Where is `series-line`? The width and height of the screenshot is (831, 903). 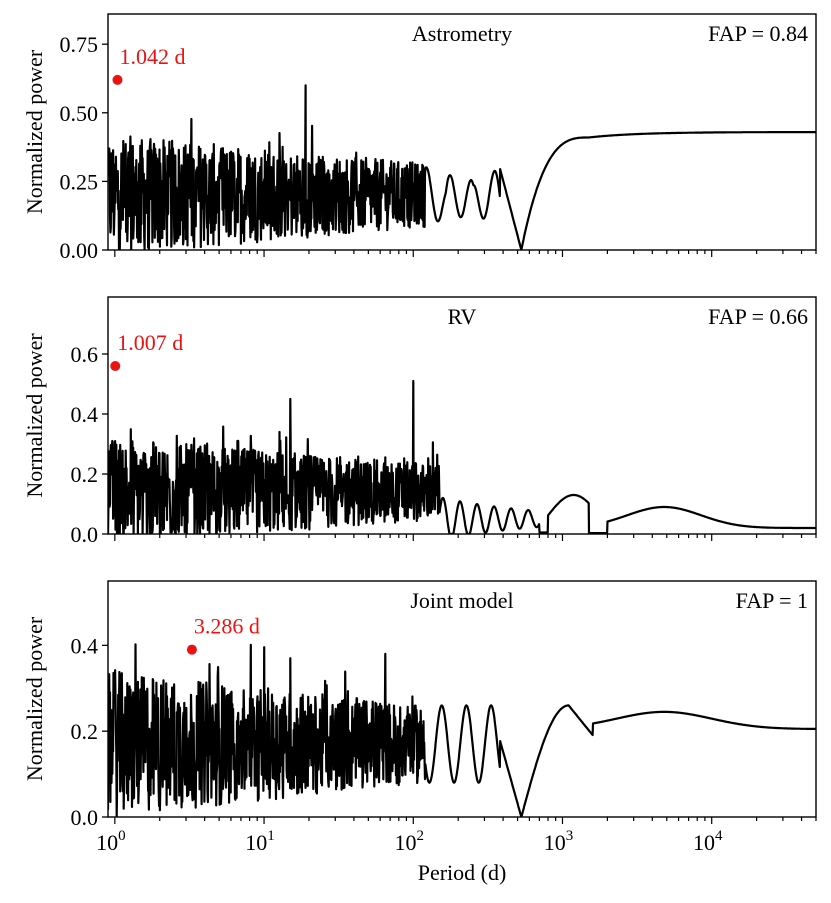 series-line is located at coordinates (462, 456).